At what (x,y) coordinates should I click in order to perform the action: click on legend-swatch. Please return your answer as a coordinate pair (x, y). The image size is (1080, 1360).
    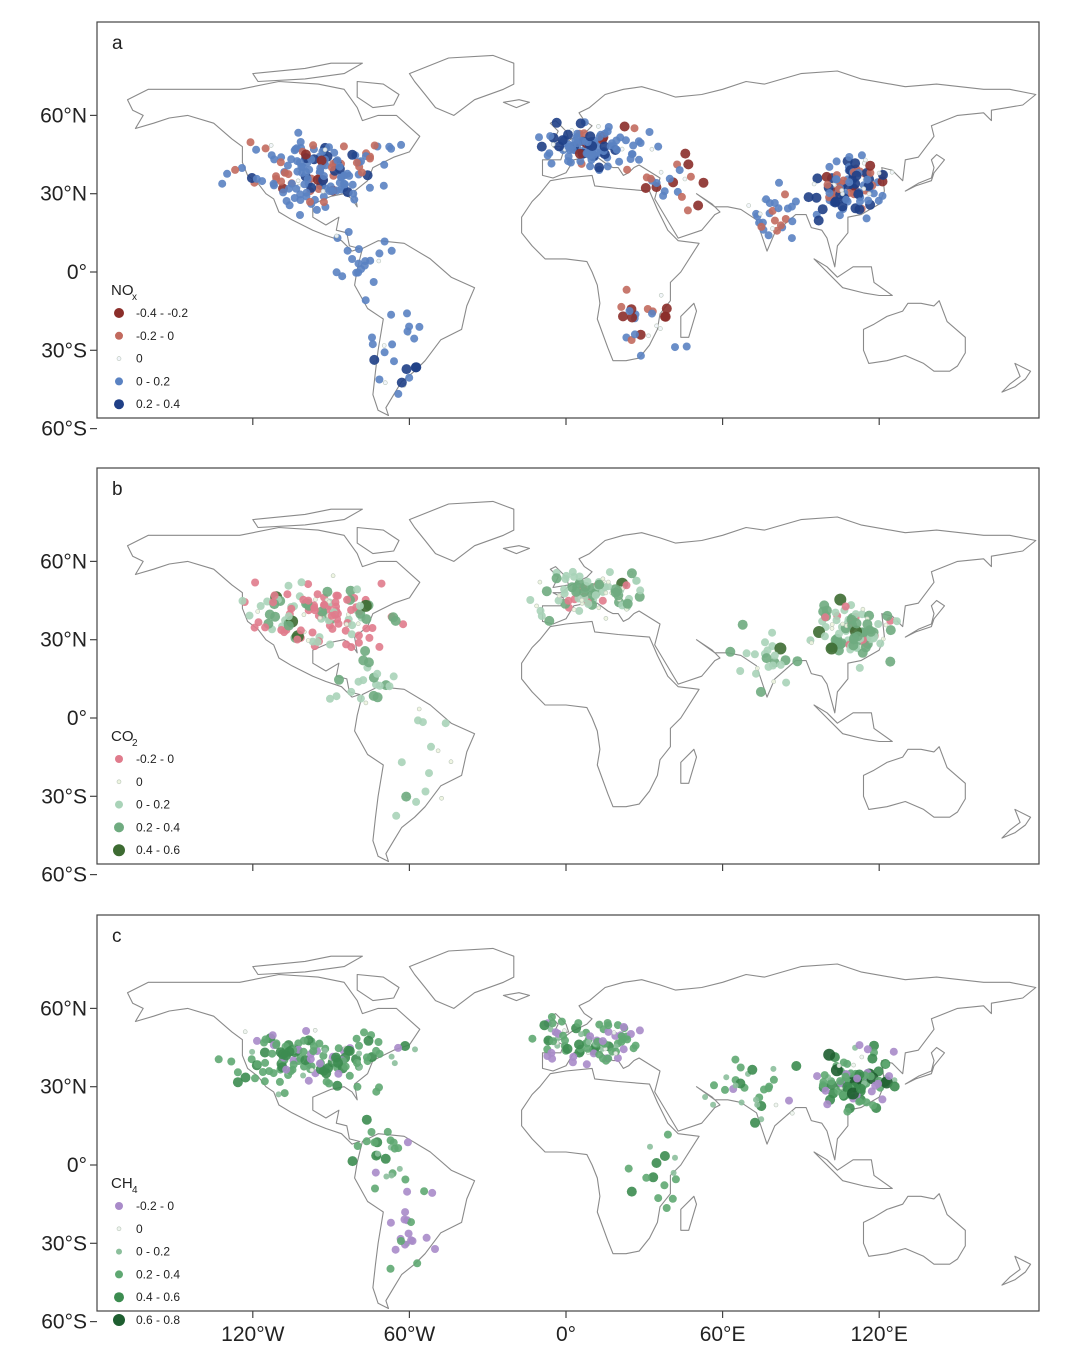
    Looking at the image, I should click on (119, 1274).